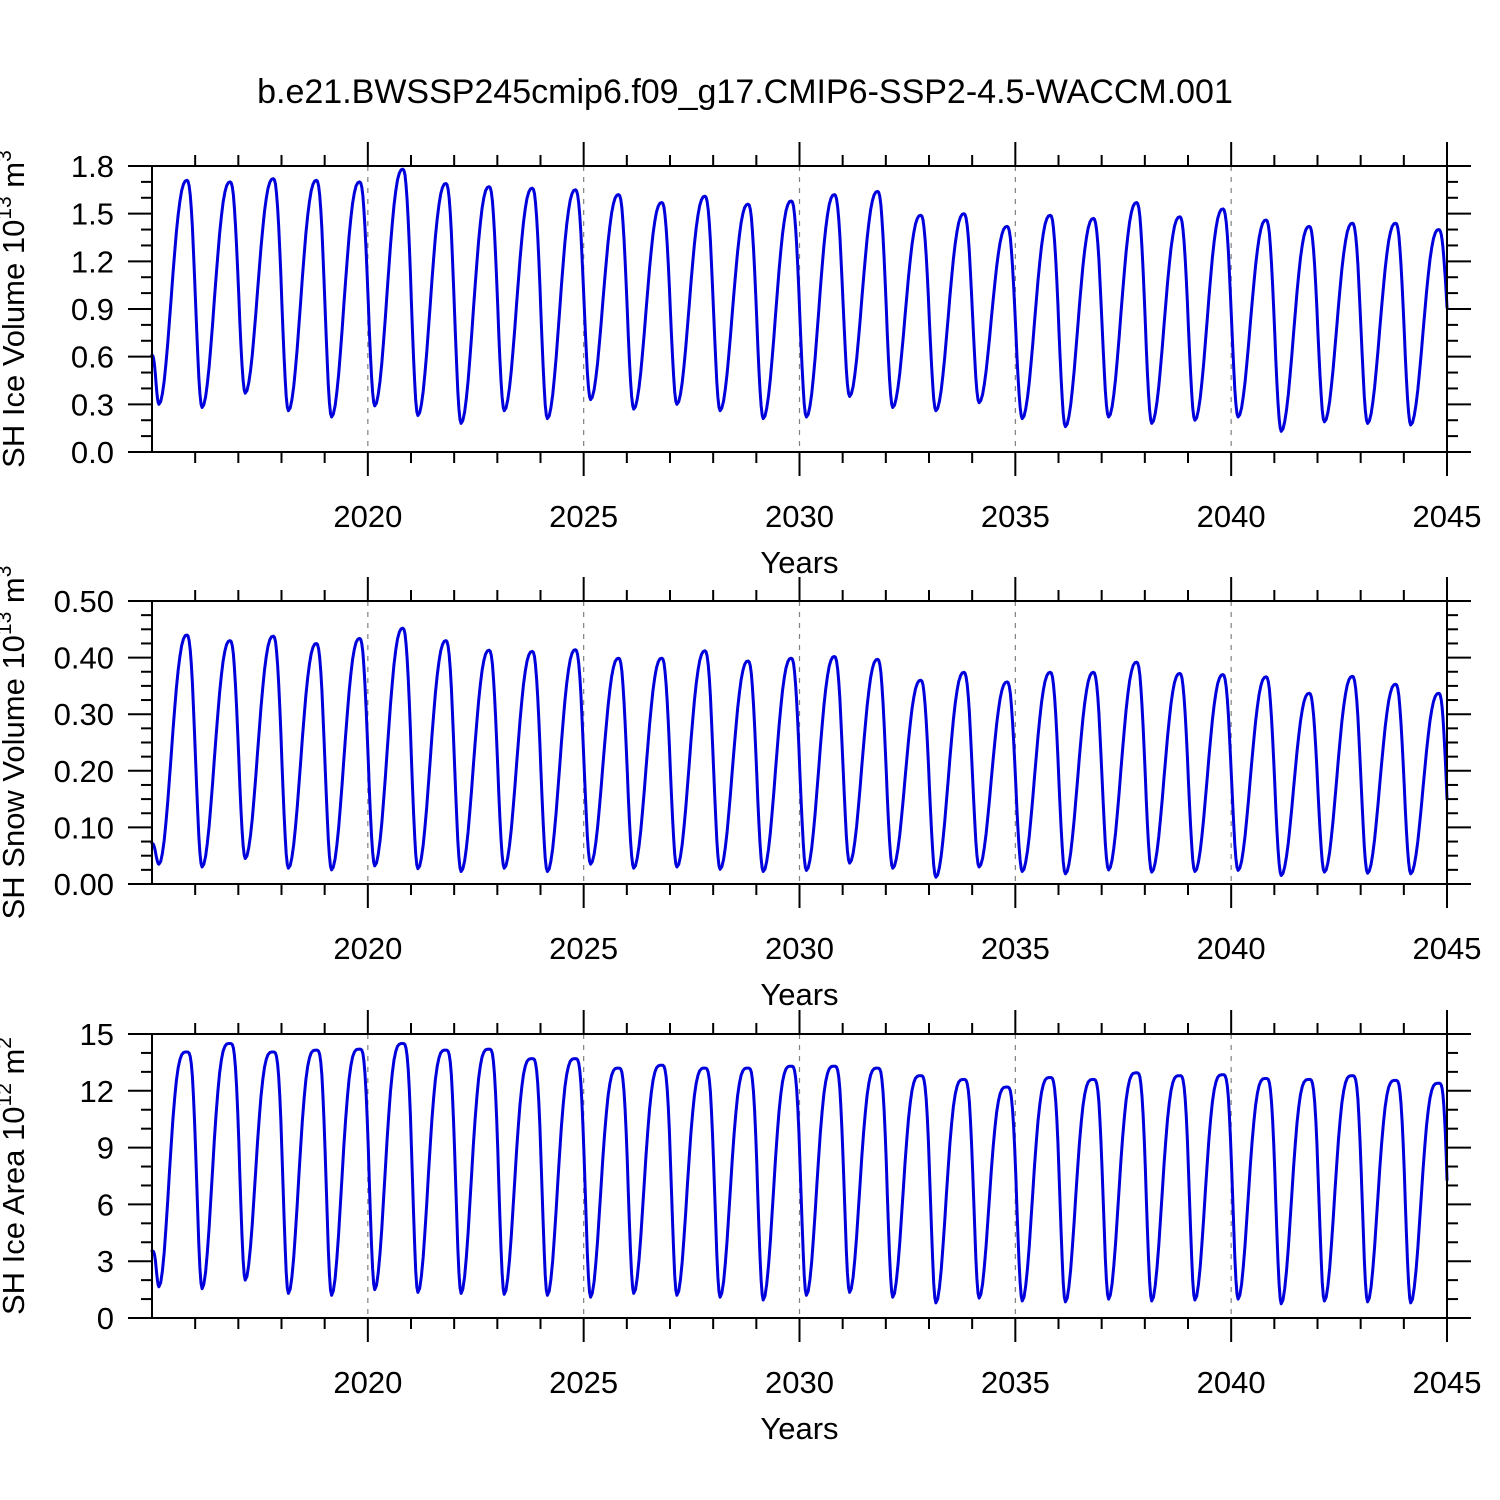 This screenshot has width=1500, height=1500. What do you see at coordinates (92, 214) in the screenshot?
I see `y-tick-label: 1.5` at bounding box center [92, 214].